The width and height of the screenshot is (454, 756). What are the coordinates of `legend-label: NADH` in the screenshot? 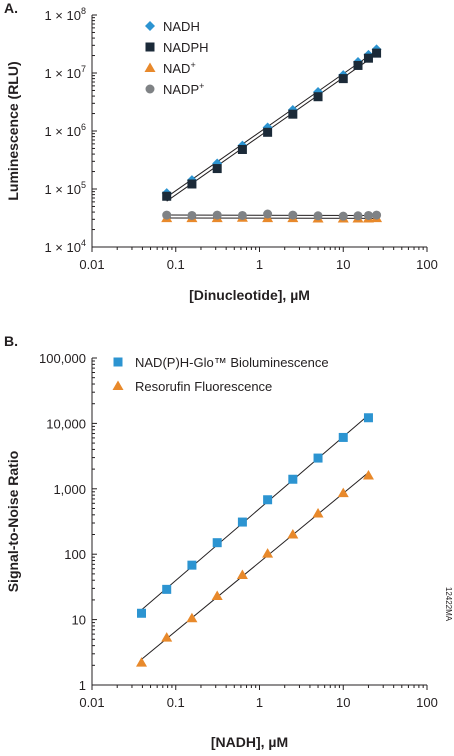 It's located at (181, 26).